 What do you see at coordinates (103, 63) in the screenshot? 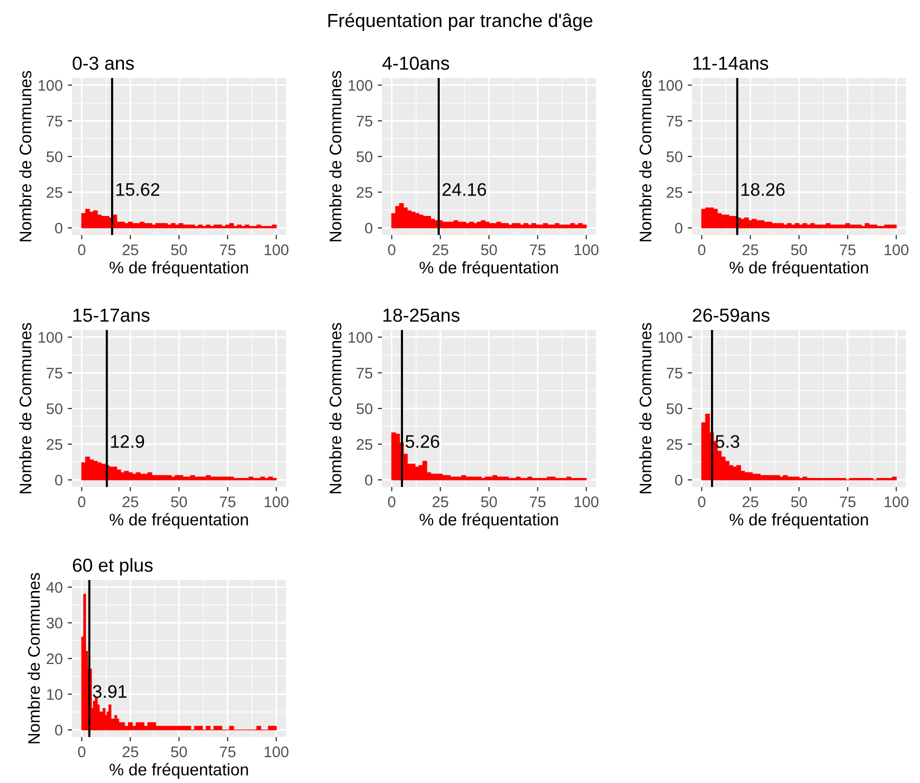
I see `chart-title: 0-3 ans` at bounding box center [103, 63].